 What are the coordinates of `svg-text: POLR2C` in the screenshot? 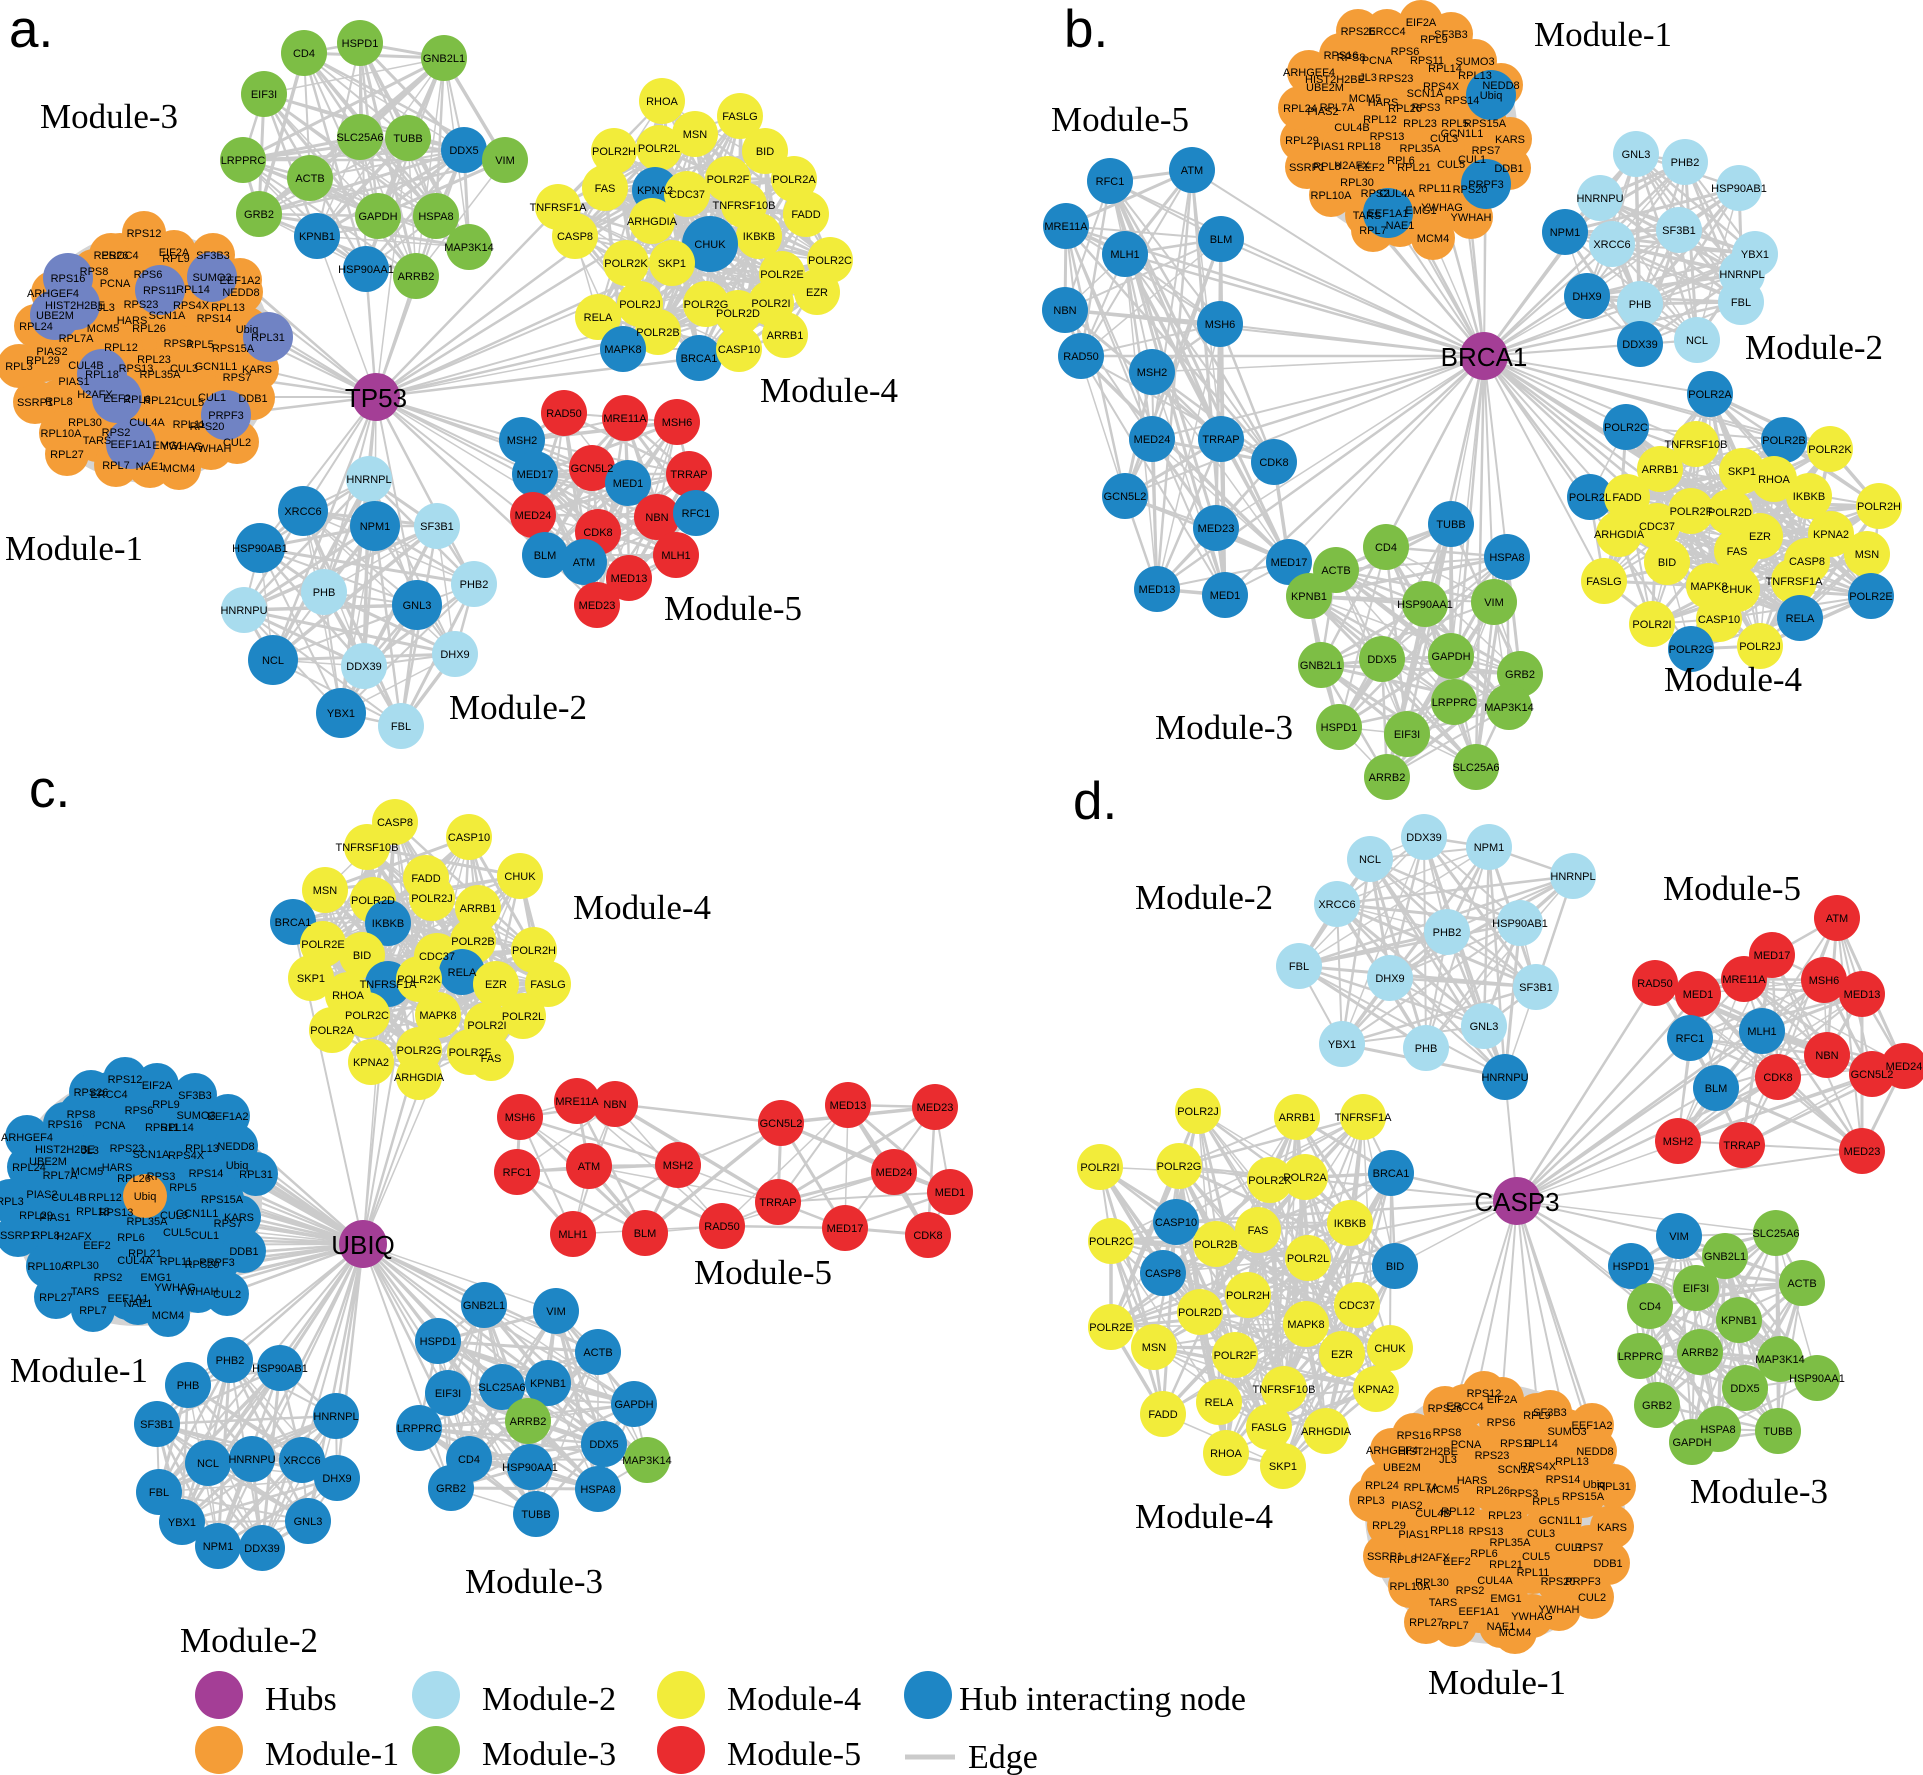 It's located at (1626, 428).